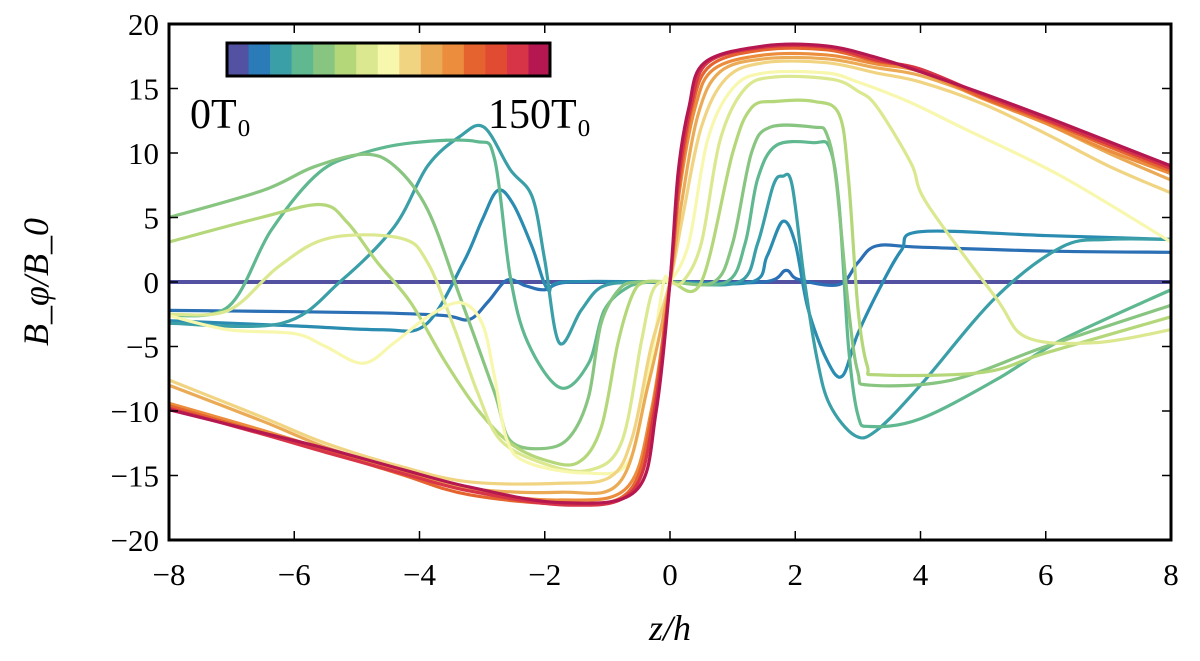 The image size is (1200, 661). I want to click on colorbar: 0T₀ 150T₀, so click(390, 89).